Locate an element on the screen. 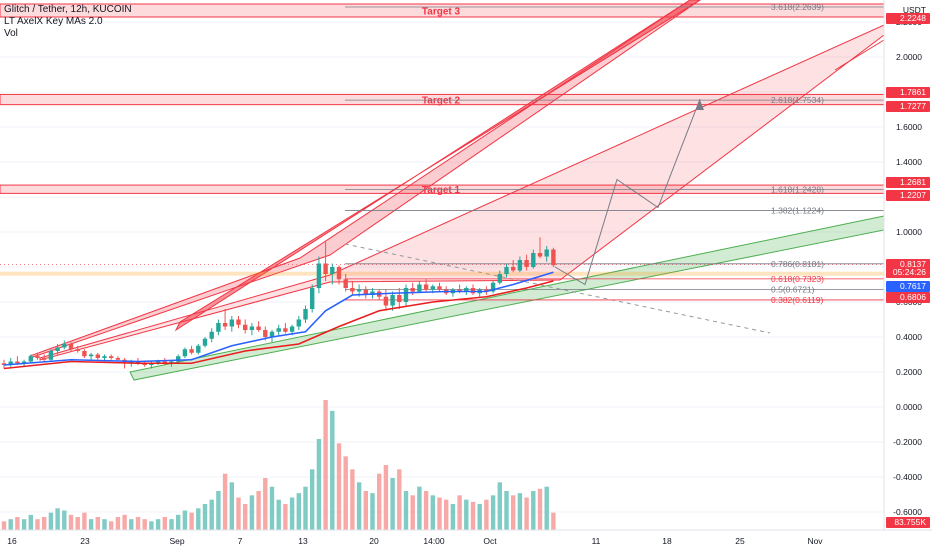  time-tick: 18 is located at coordinates (667, 541).